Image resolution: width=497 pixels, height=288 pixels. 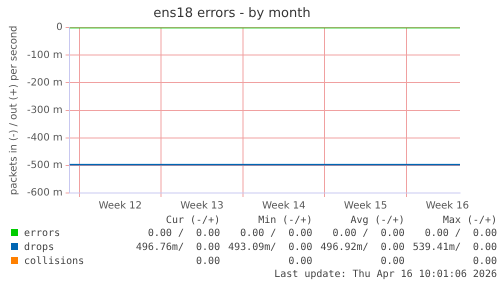 What do you see at coordinates (362, 248) in the screenshot?
I see `text: 496.92m/ 0.00` at bounding box center [362, 248].